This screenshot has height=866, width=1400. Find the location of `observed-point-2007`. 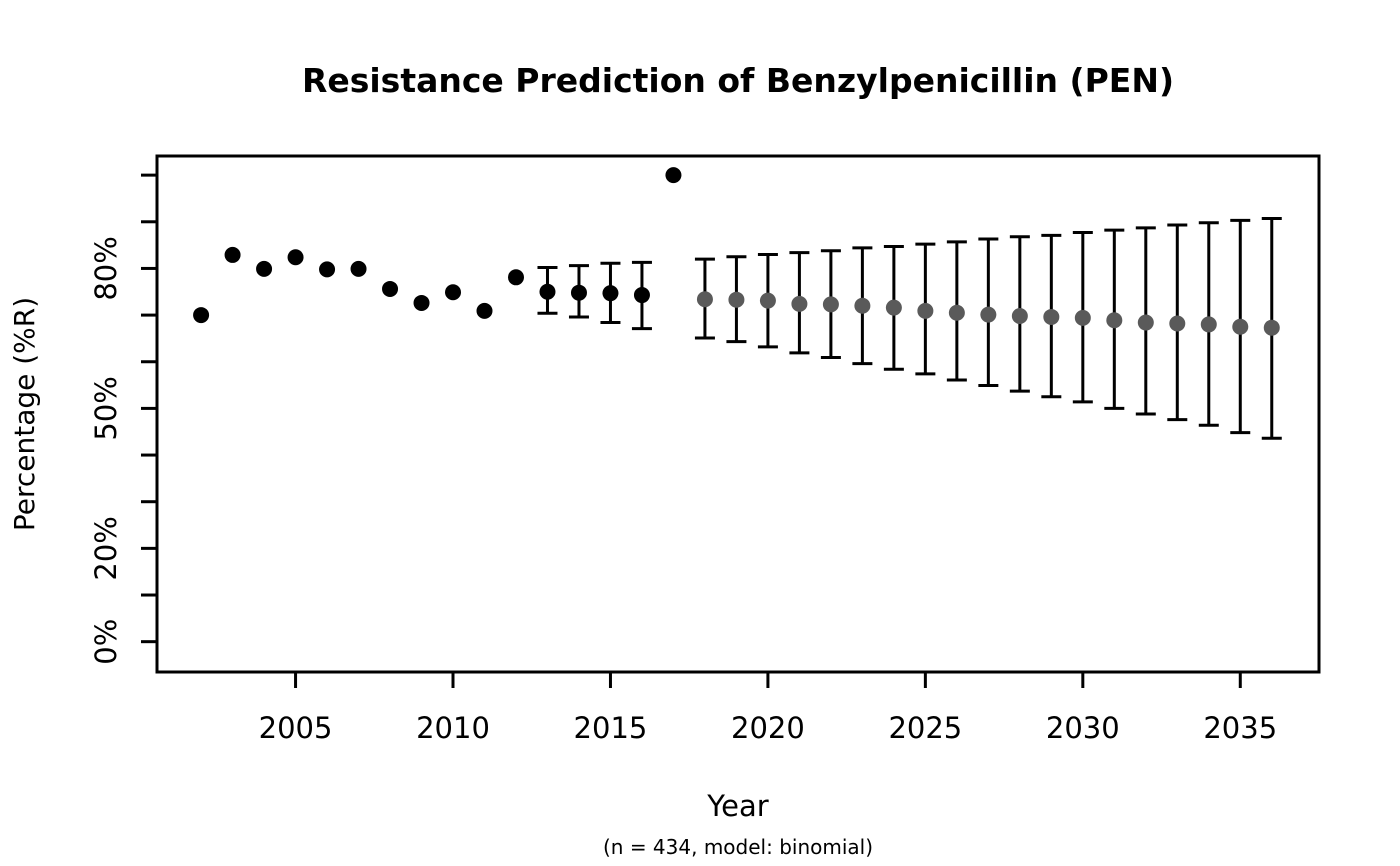

observed-point-2007 is located at coordinates (358, 268).